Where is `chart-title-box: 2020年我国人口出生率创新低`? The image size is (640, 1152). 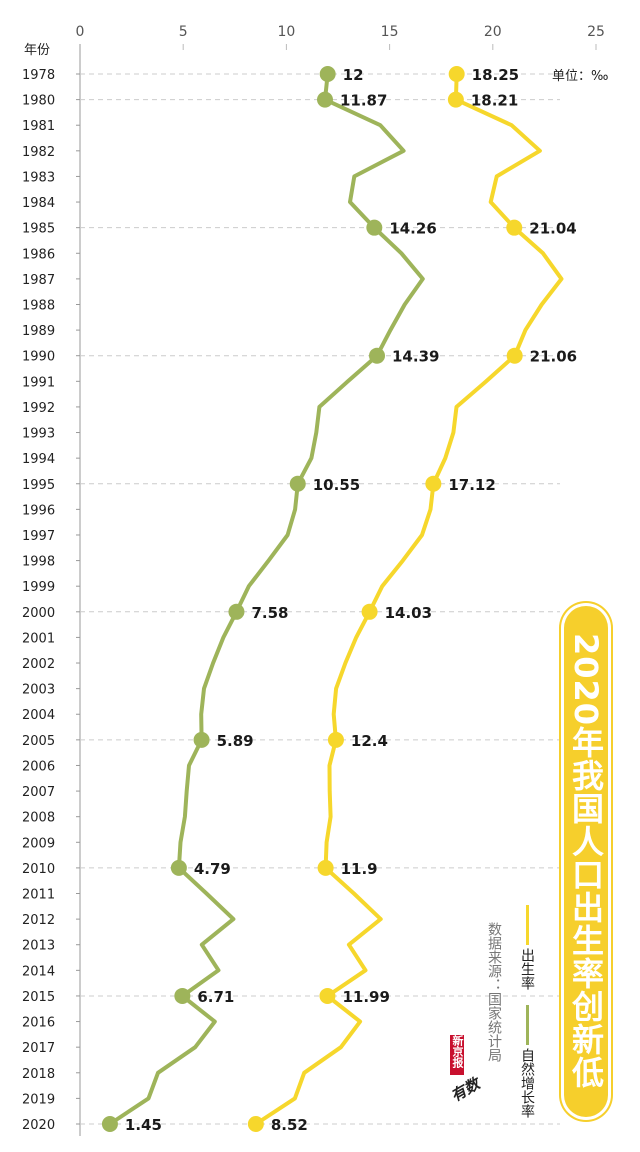
chart-title-box: 2020年我国人口出生率创新低 is located at coordinates (586, 861).